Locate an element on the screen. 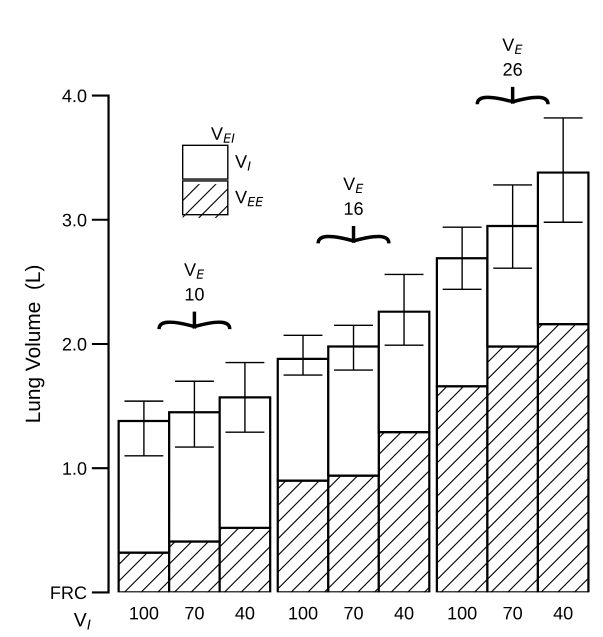 This screenshot has width=603, height=637. y-tick-label: FRC is located at coordinates (68, 593).